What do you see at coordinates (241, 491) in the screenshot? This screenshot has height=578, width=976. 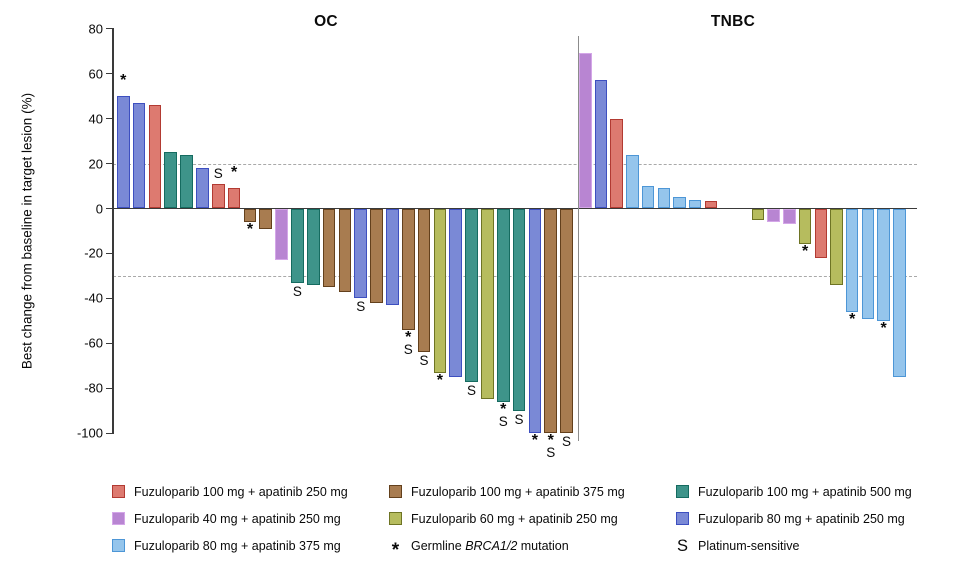 I see `legend-label: Fuzuloparib 100 mg + apatinib 250 mg` at bounding box center [241, 491].